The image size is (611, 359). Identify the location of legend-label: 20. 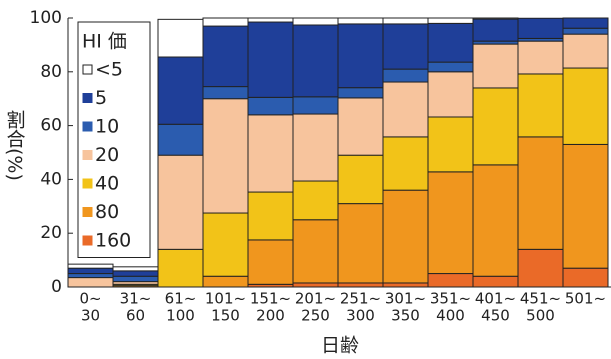
(107, 155).